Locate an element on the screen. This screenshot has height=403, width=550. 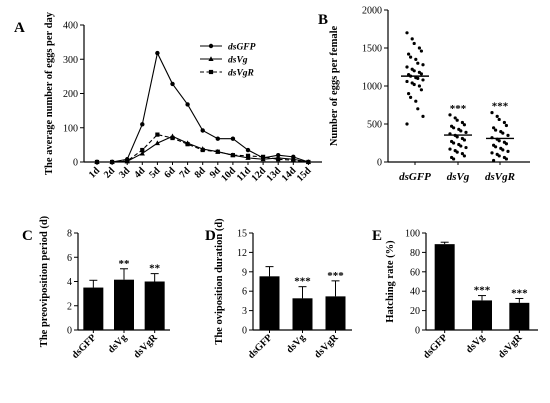
y-axis-label: The oviposition duration (d) is located at coordinates (219, 281).